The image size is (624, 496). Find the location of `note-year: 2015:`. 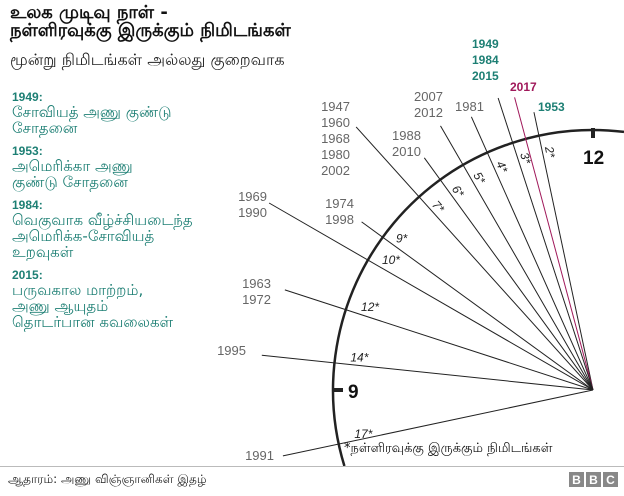

note-year: 2015: is located at coordinates (27, 275).